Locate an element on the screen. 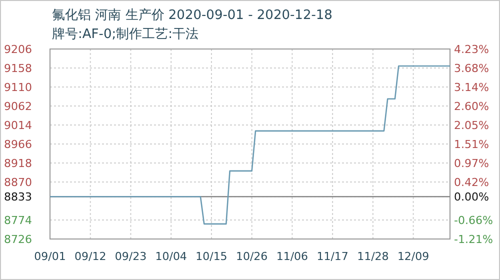  y2-tick-label: 3.14% is located at coordinates (471, 87).